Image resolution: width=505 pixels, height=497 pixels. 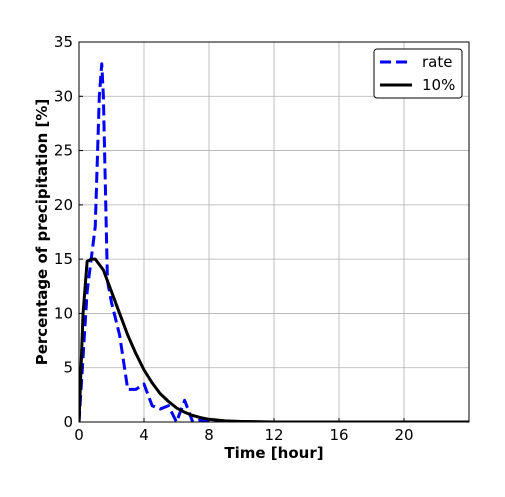 What do you see at coordinates (438, 85) in the screenshot?
I see `legend-label-10pct: 10%` at bounding box center [438, 85].